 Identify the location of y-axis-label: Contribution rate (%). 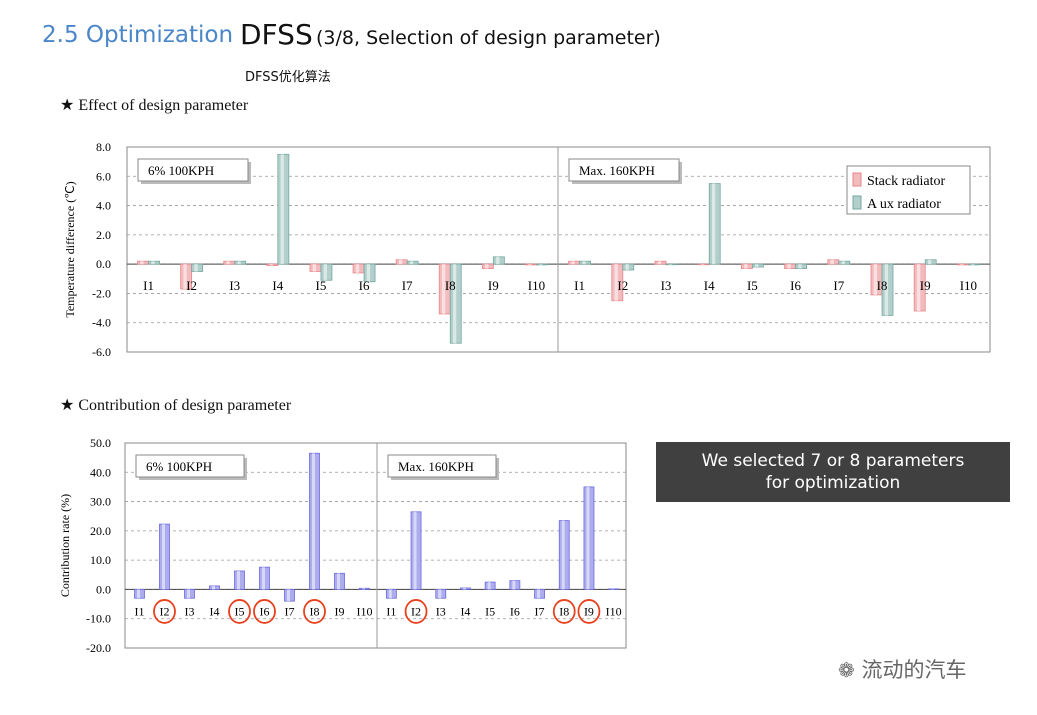
(65, 545).